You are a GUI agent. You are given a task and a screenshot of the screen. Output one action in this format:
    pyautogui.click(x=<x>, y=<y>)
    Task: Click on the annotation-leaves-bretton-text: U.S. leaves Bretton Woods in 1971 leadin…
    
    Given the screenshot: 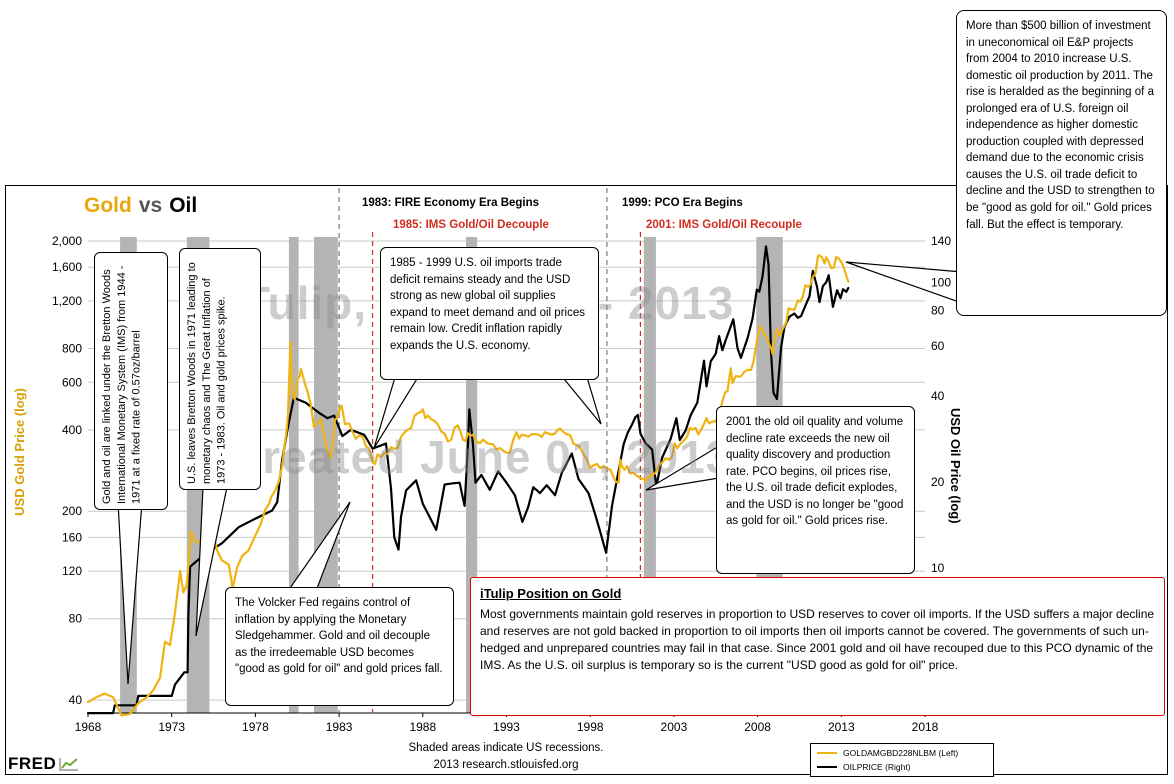 What is the action you would take?
    pyautogui.click(x=207, y=373)
    